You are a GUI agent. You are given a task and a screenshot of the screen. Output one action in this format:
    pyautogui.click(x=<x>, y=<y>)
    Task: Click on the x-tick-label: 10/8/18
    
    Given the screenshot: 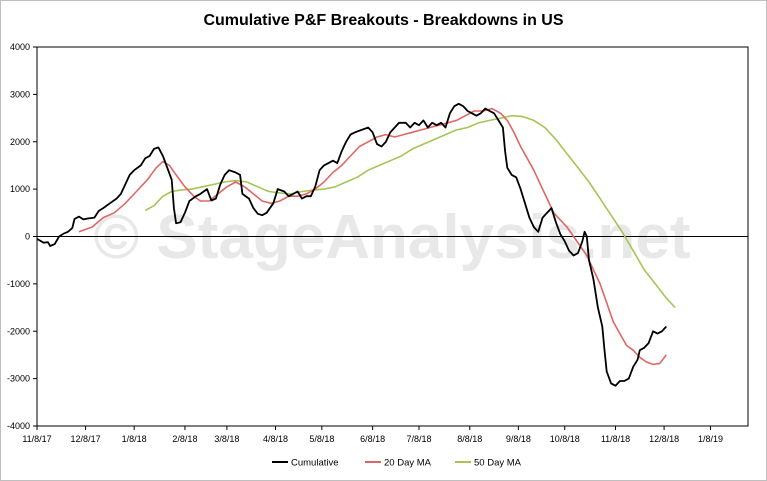 What is the action you would take?
    pyautogui.click(x=565, y=439)
    